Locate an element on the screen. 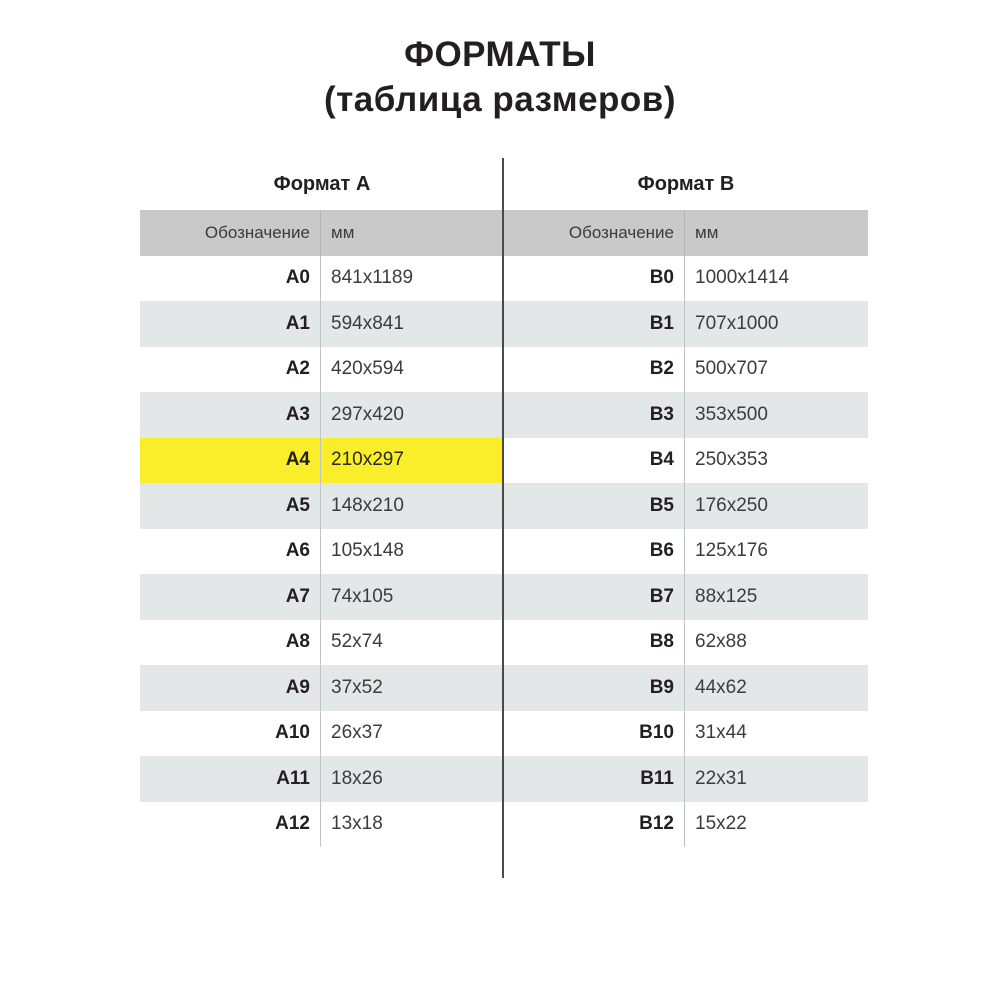 The width and height of the screenshot is (1000, 1000). cell-format-code-b: B5 is located at coordinates (661, 505).